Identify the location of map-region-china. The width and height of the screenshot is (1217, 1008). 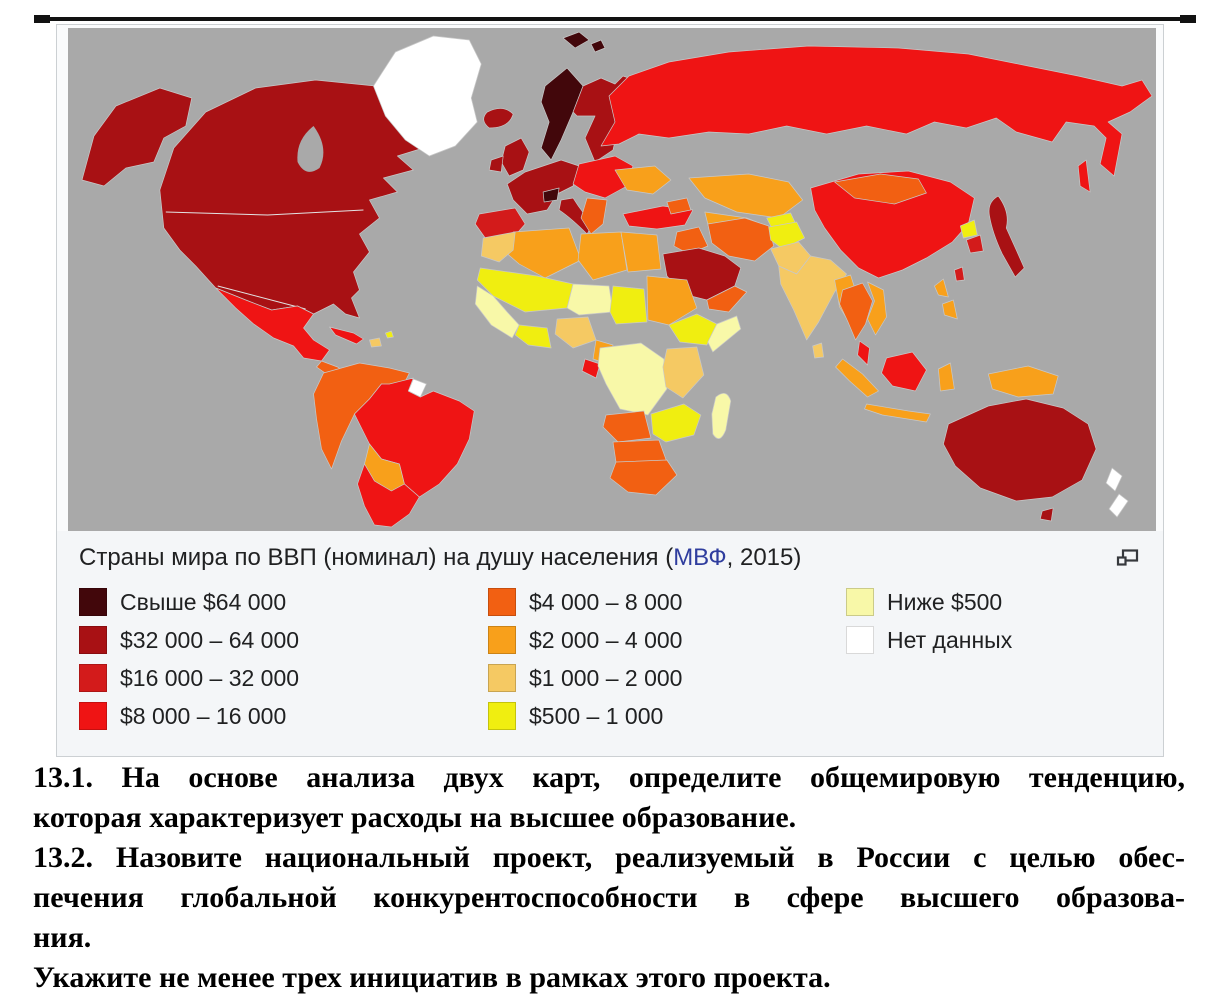
(892, 224).